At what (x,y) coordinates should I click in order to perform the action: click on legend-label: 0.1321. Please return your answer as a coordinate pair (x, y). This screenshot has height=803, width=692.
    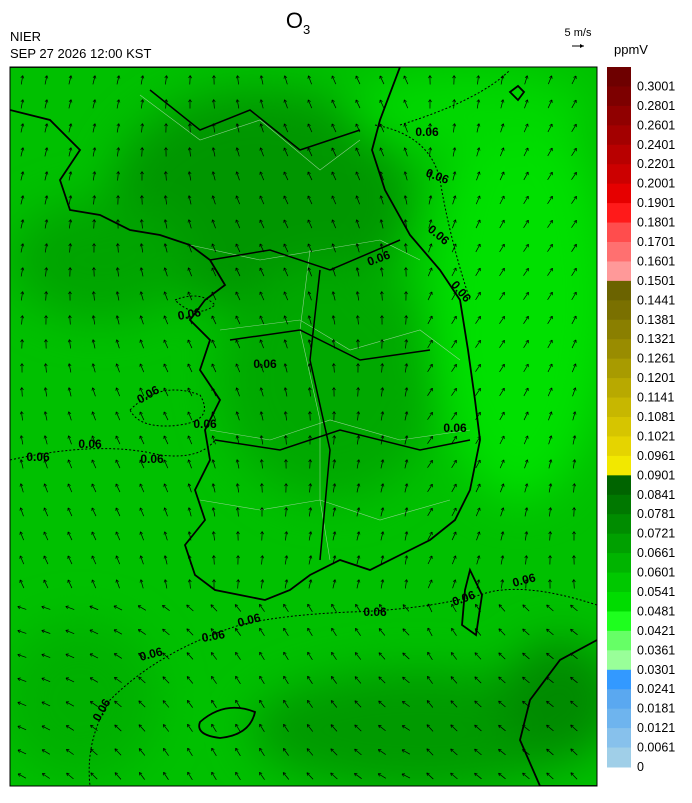
    Looking at the image, I should click on (656, 339).